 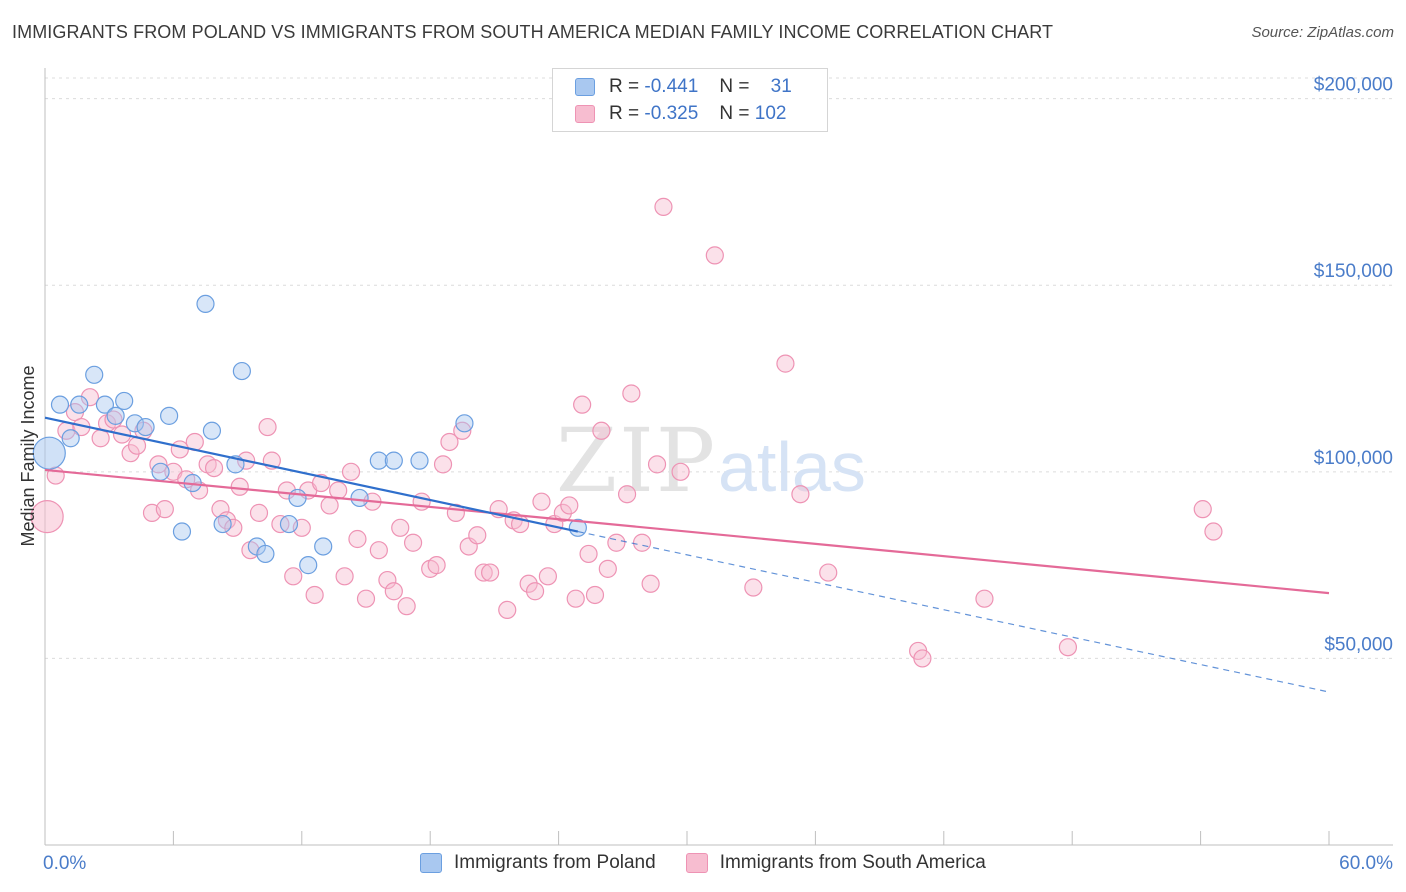 What do you see at coordinates (852, 862) in the screenshot?
I see `legend-label-south-america: Immigrants from South America` at bounding box center [852, 862].